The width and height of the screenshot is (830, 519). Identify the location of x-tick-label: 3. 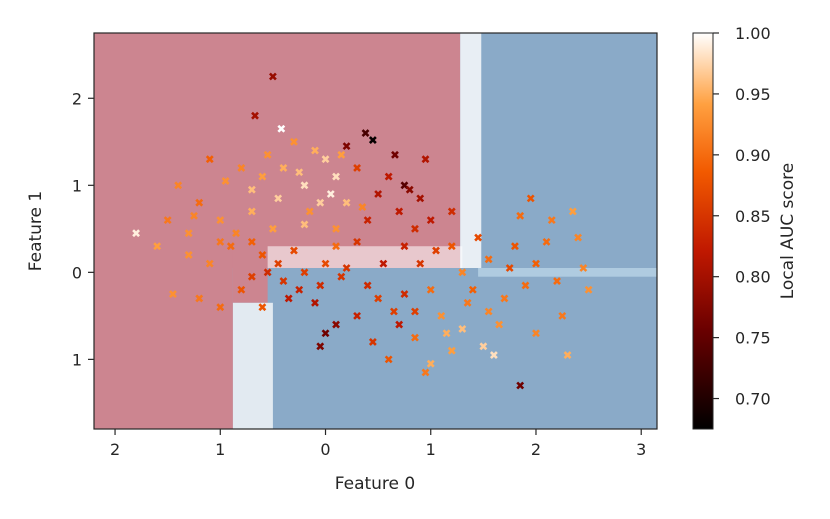
(641, 449).